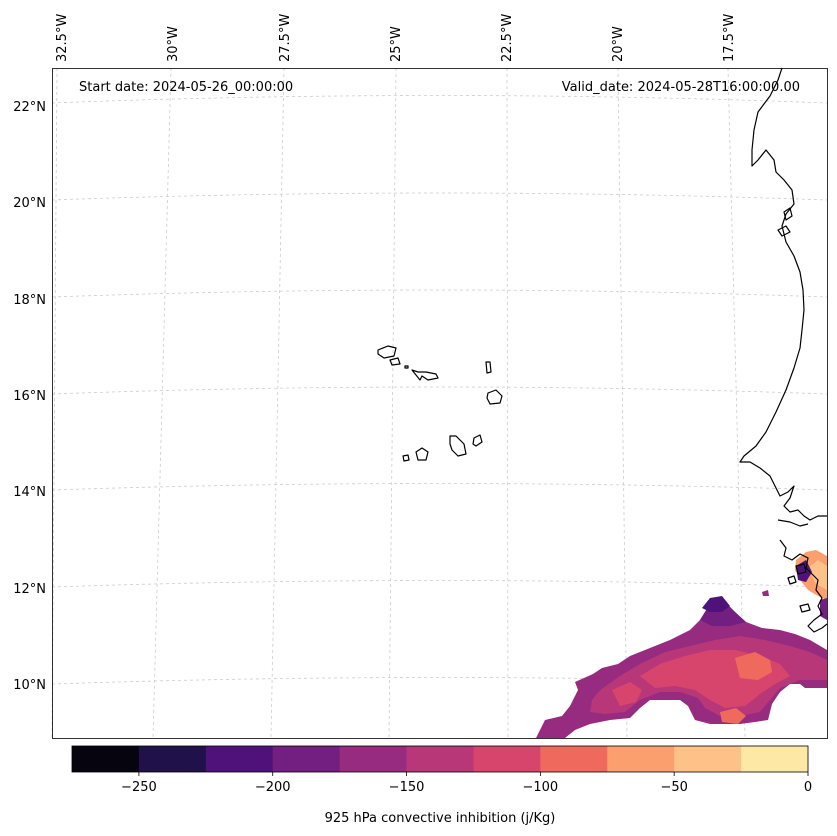 The image size is (837, 836). Describe the element at coordinates (681, 644) in the screenshot. I see `convective-inhibition-field` at that location.